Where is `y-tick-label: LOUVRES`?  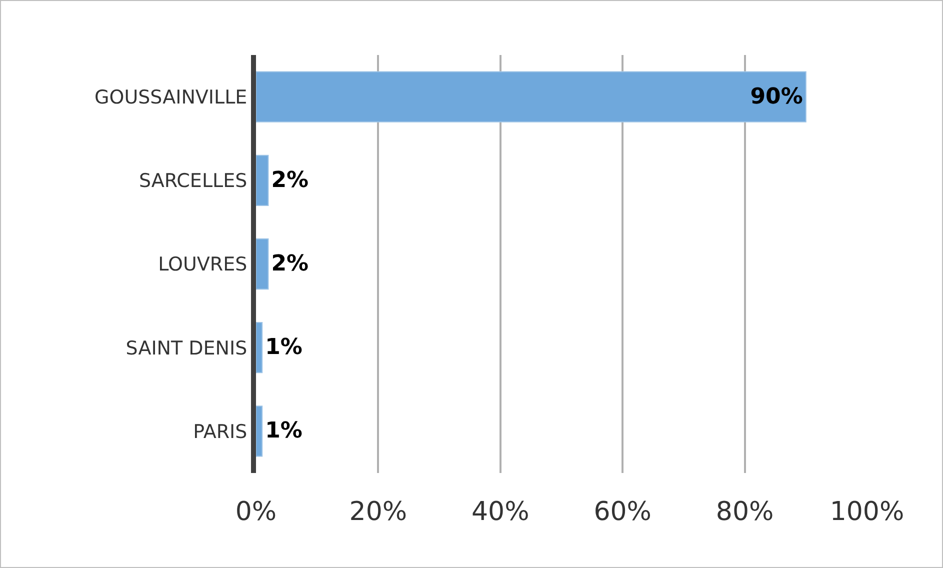 y-tick-label: LOUVRES is located at coordinates (203, 265).